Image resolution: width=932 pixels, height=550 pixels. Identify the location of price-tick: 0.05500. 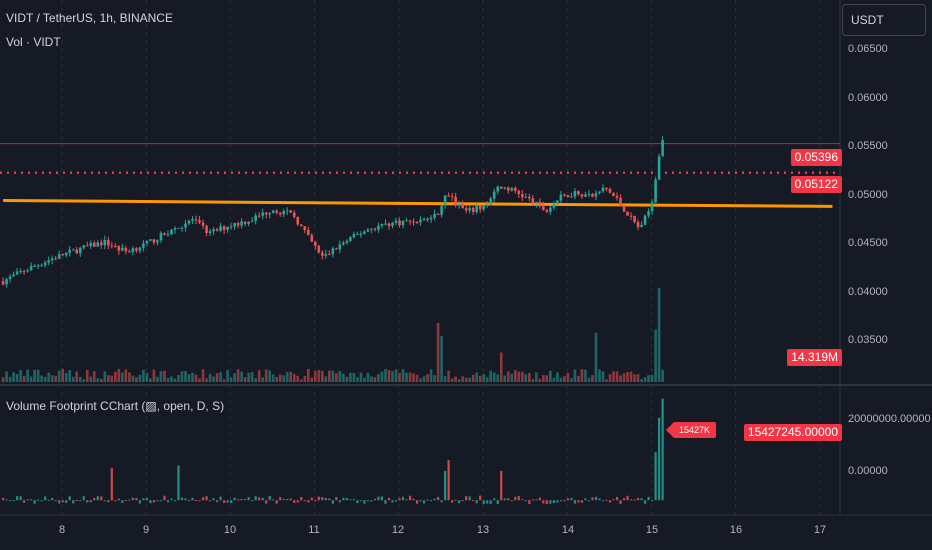
(868, 146).